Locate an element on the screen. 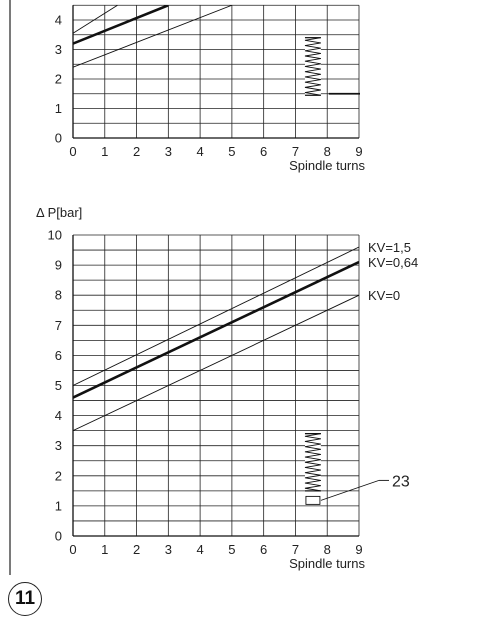  y-tick-label: 10 is located at coordinates (55, 235).